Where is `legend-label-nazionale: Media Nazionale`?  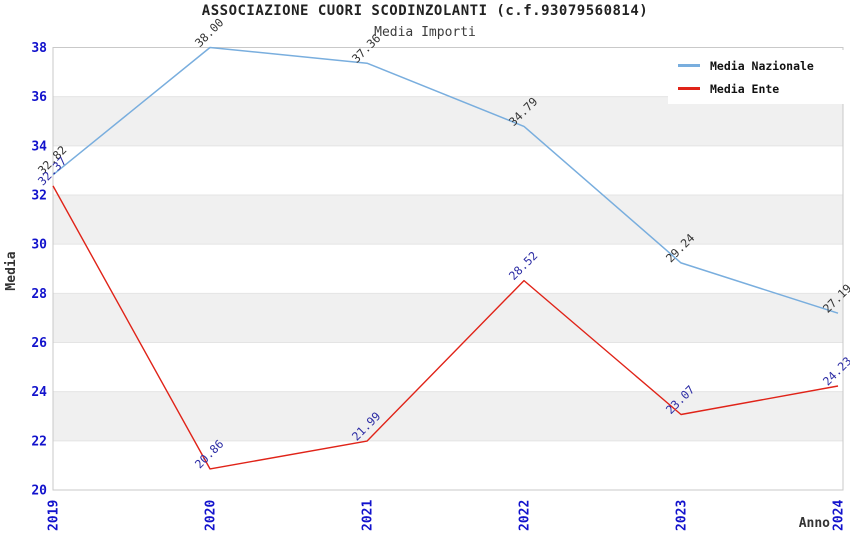 legend-label-nazionale: Media Nazionale is located at coordinates (762, 65).